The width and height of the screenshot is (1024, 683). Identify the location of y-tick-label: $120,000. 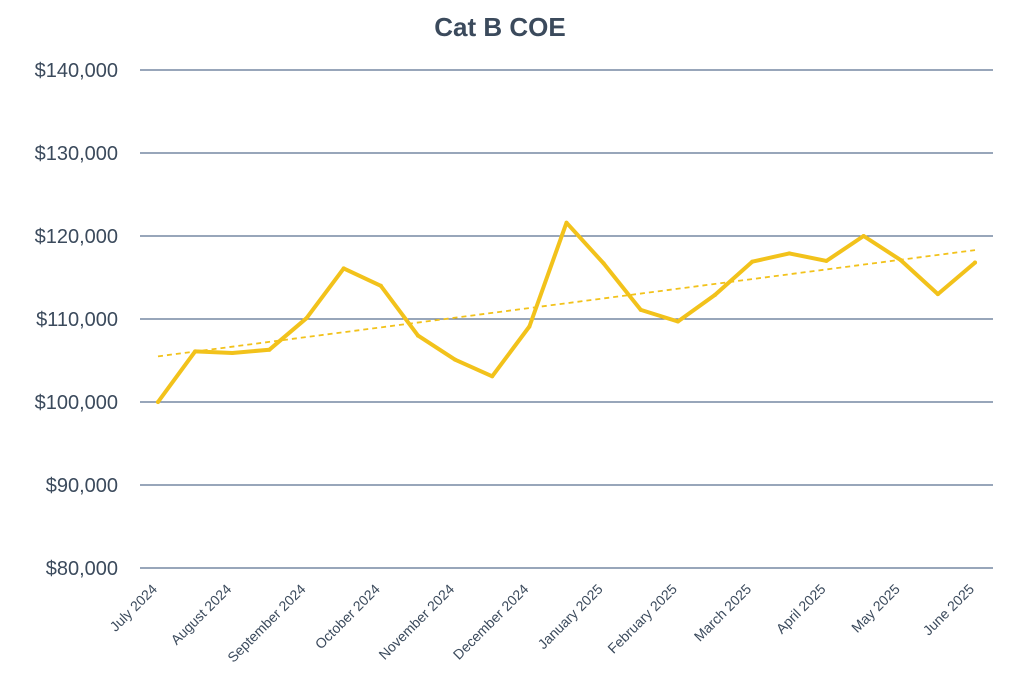
(76, 237).